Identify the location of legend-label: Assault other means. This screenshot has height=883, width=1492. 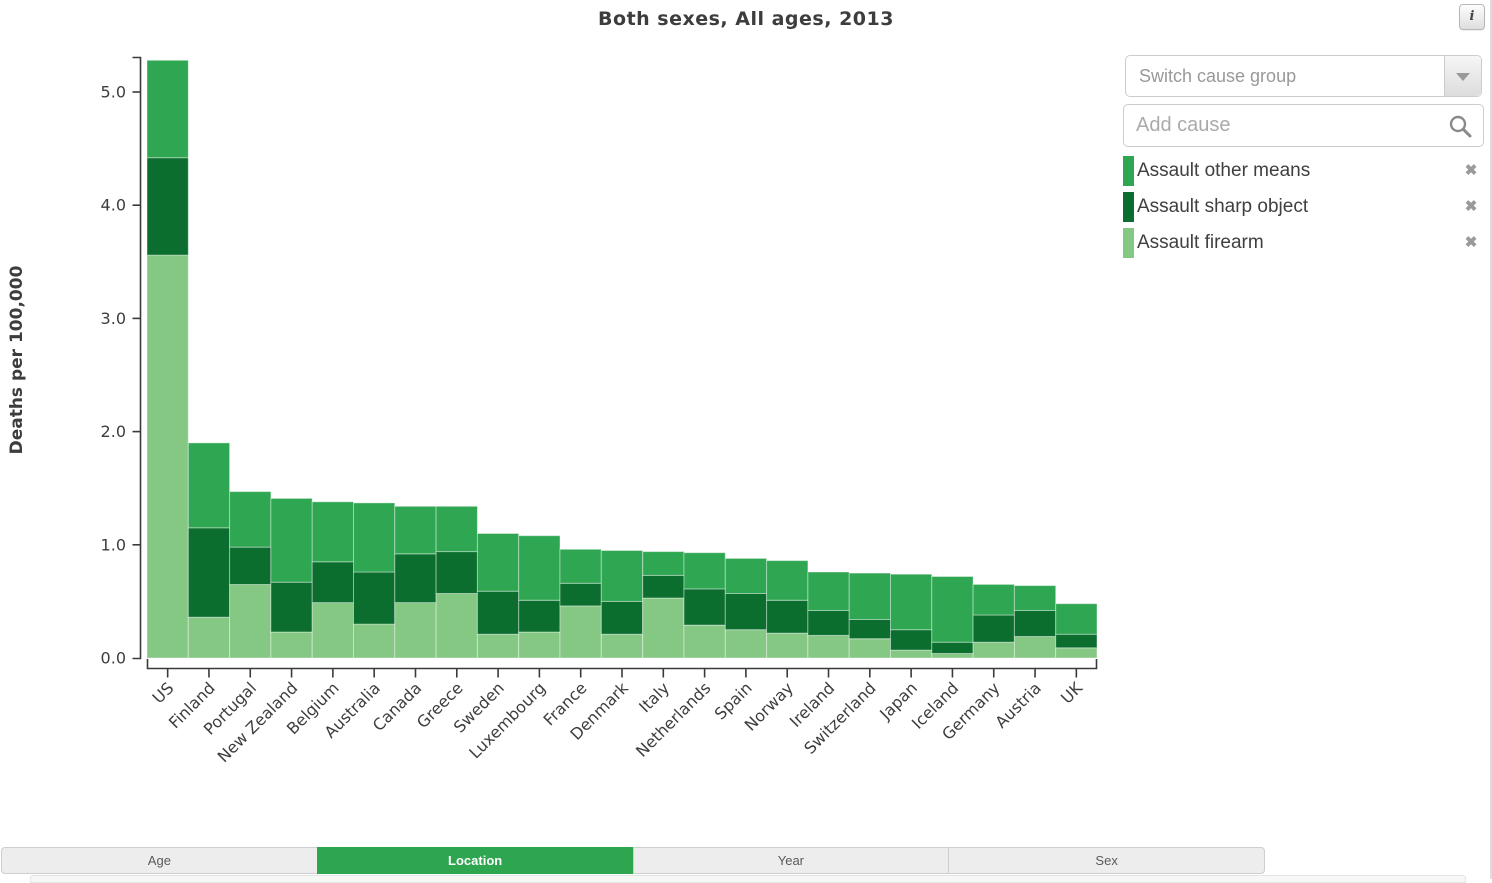
(1224, 170).